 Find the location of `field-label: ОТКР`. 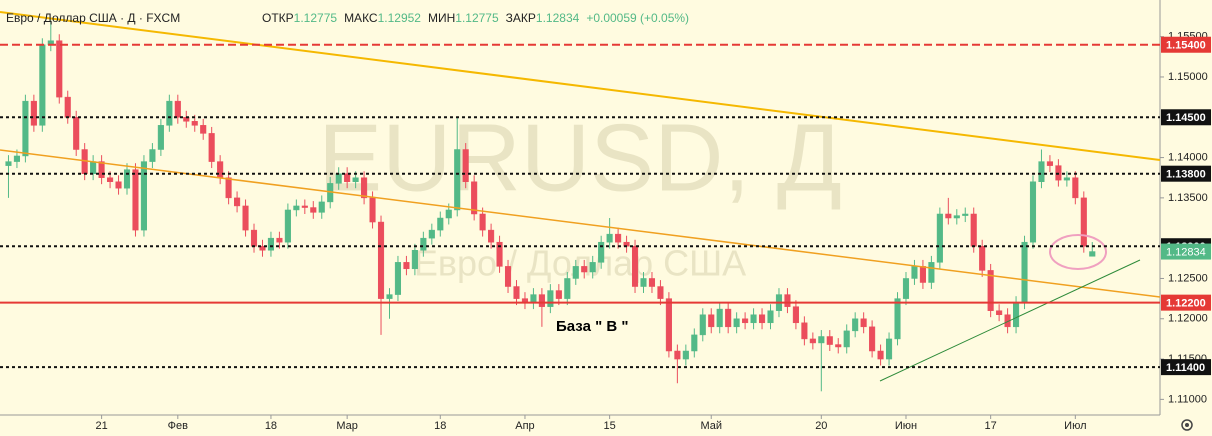

field-label: ОТКР is located at coordinates (278, 18).